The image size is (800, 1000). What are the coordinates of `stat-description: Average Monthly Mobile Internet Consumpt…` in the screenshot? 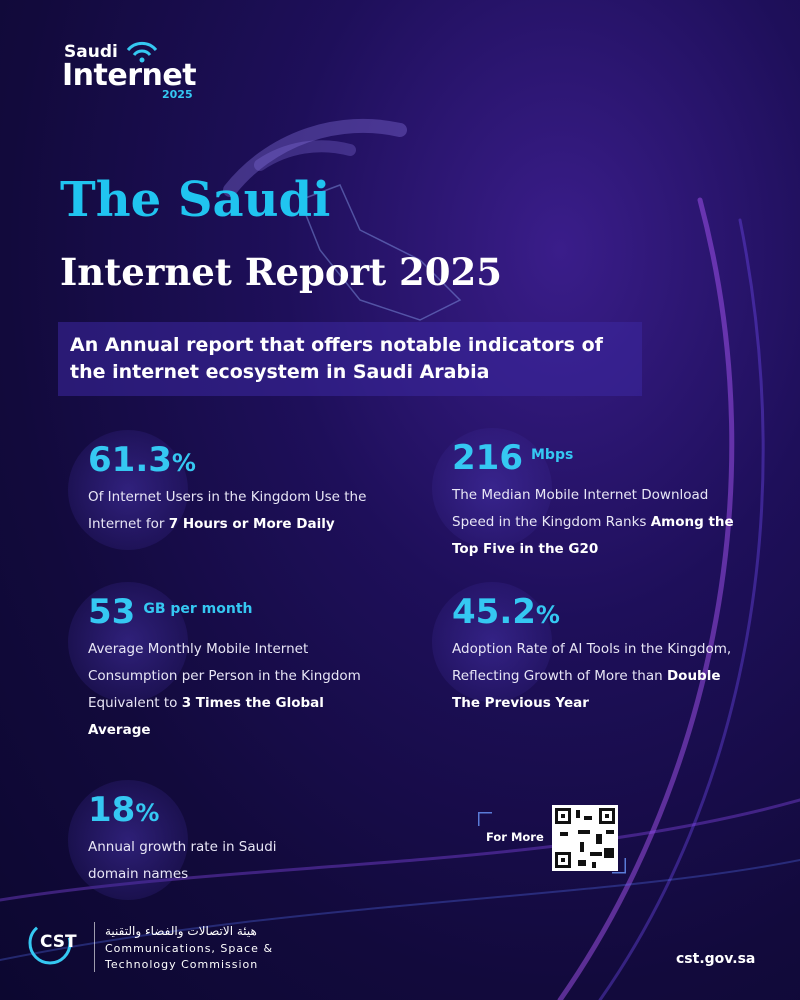 It's located at (238, 690).